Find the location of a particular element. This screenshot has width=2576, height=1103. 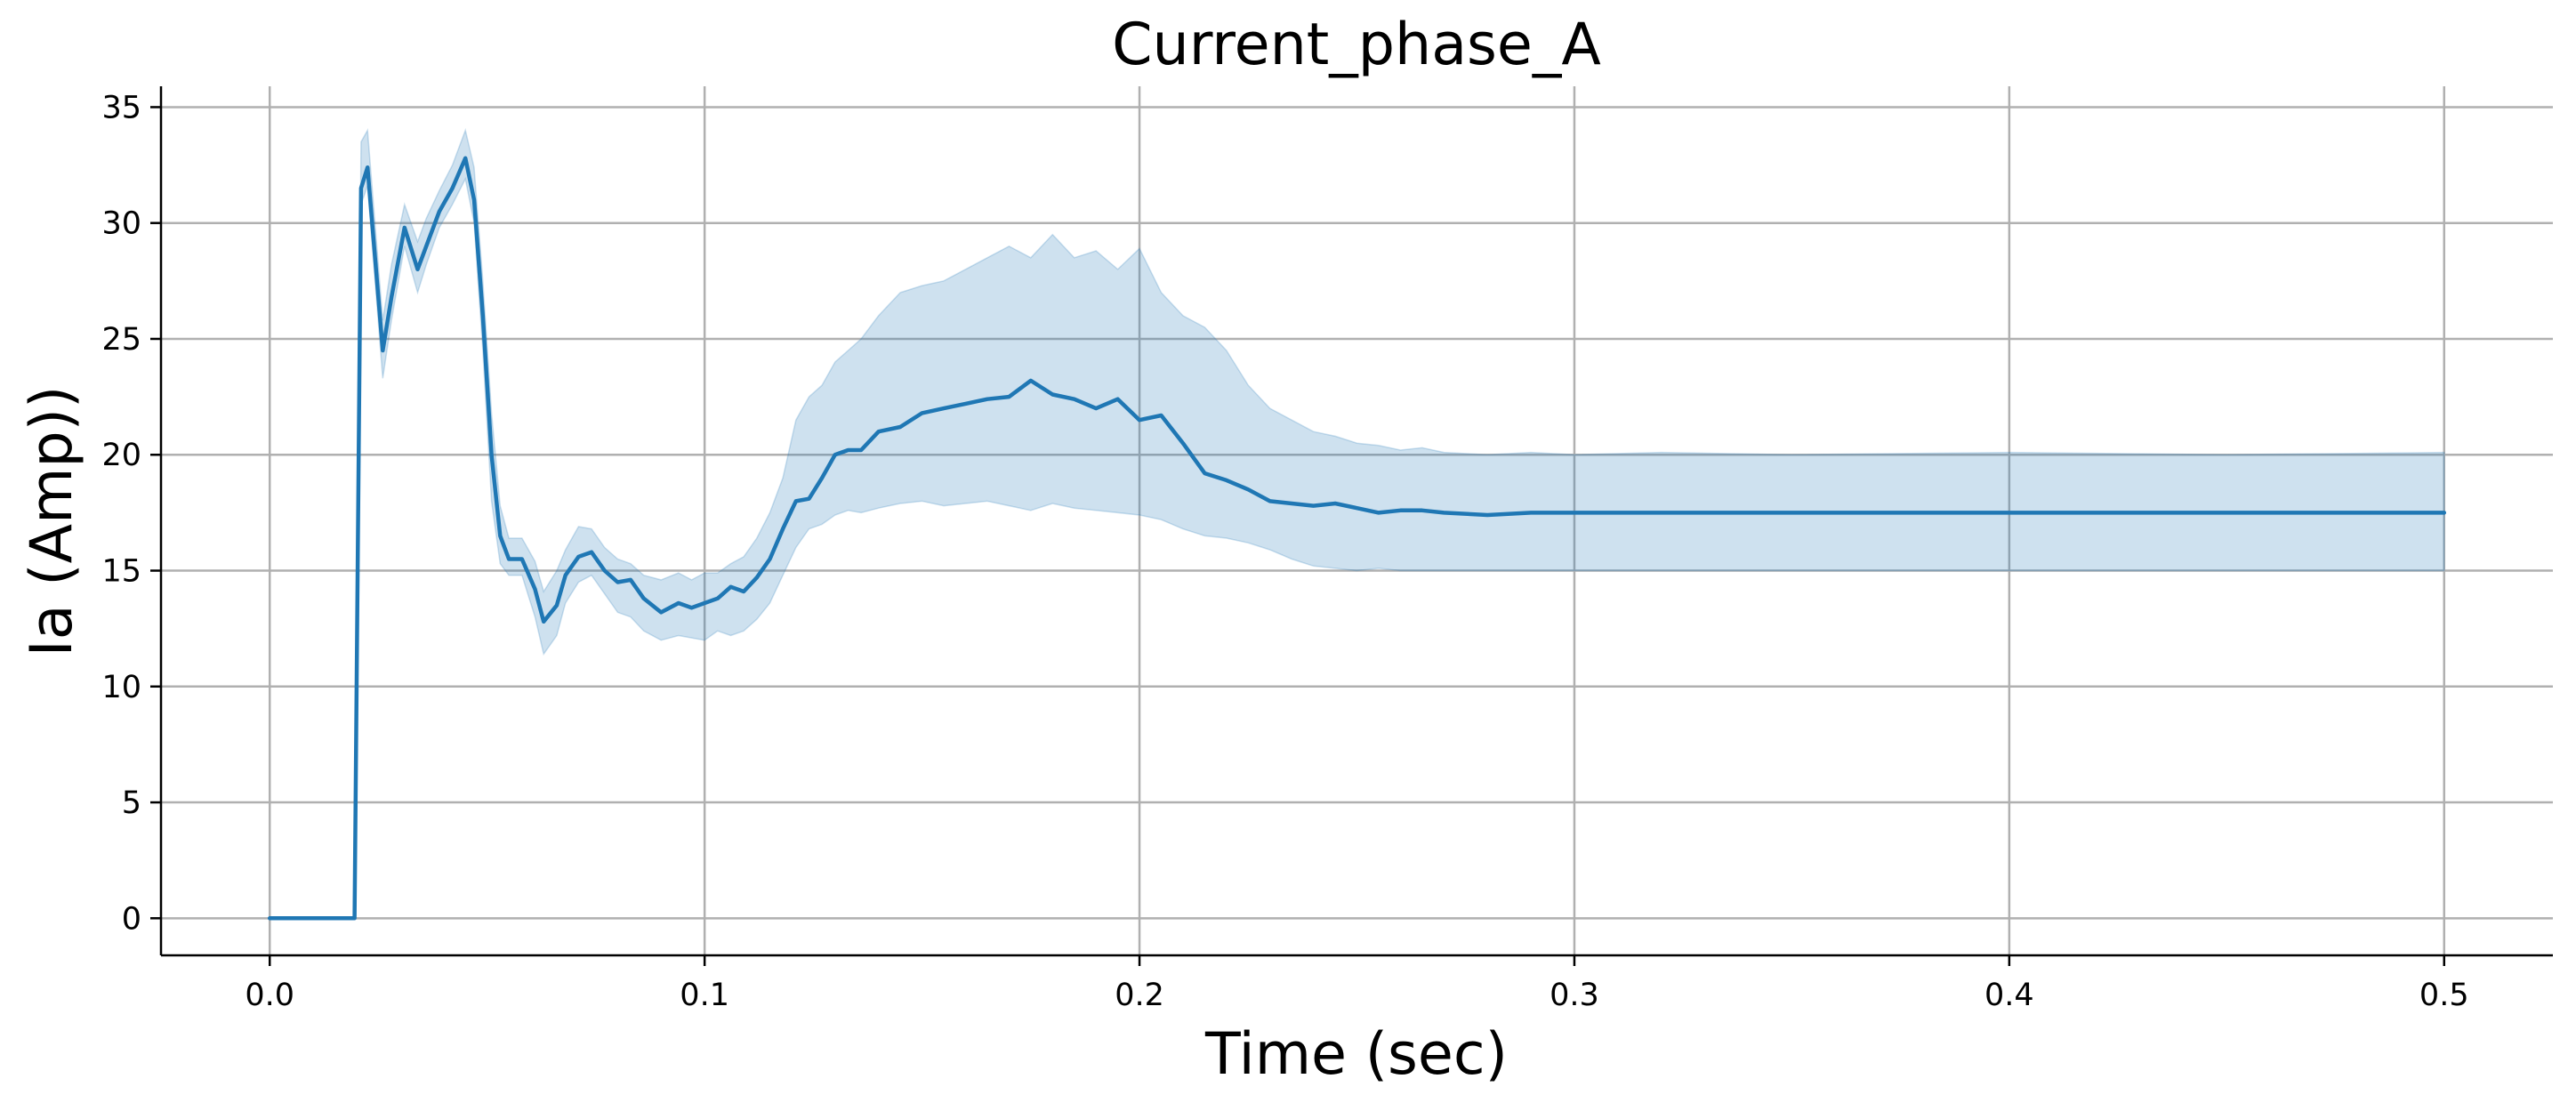

y-tick-label: 35 is located at coordinates (121, 107).